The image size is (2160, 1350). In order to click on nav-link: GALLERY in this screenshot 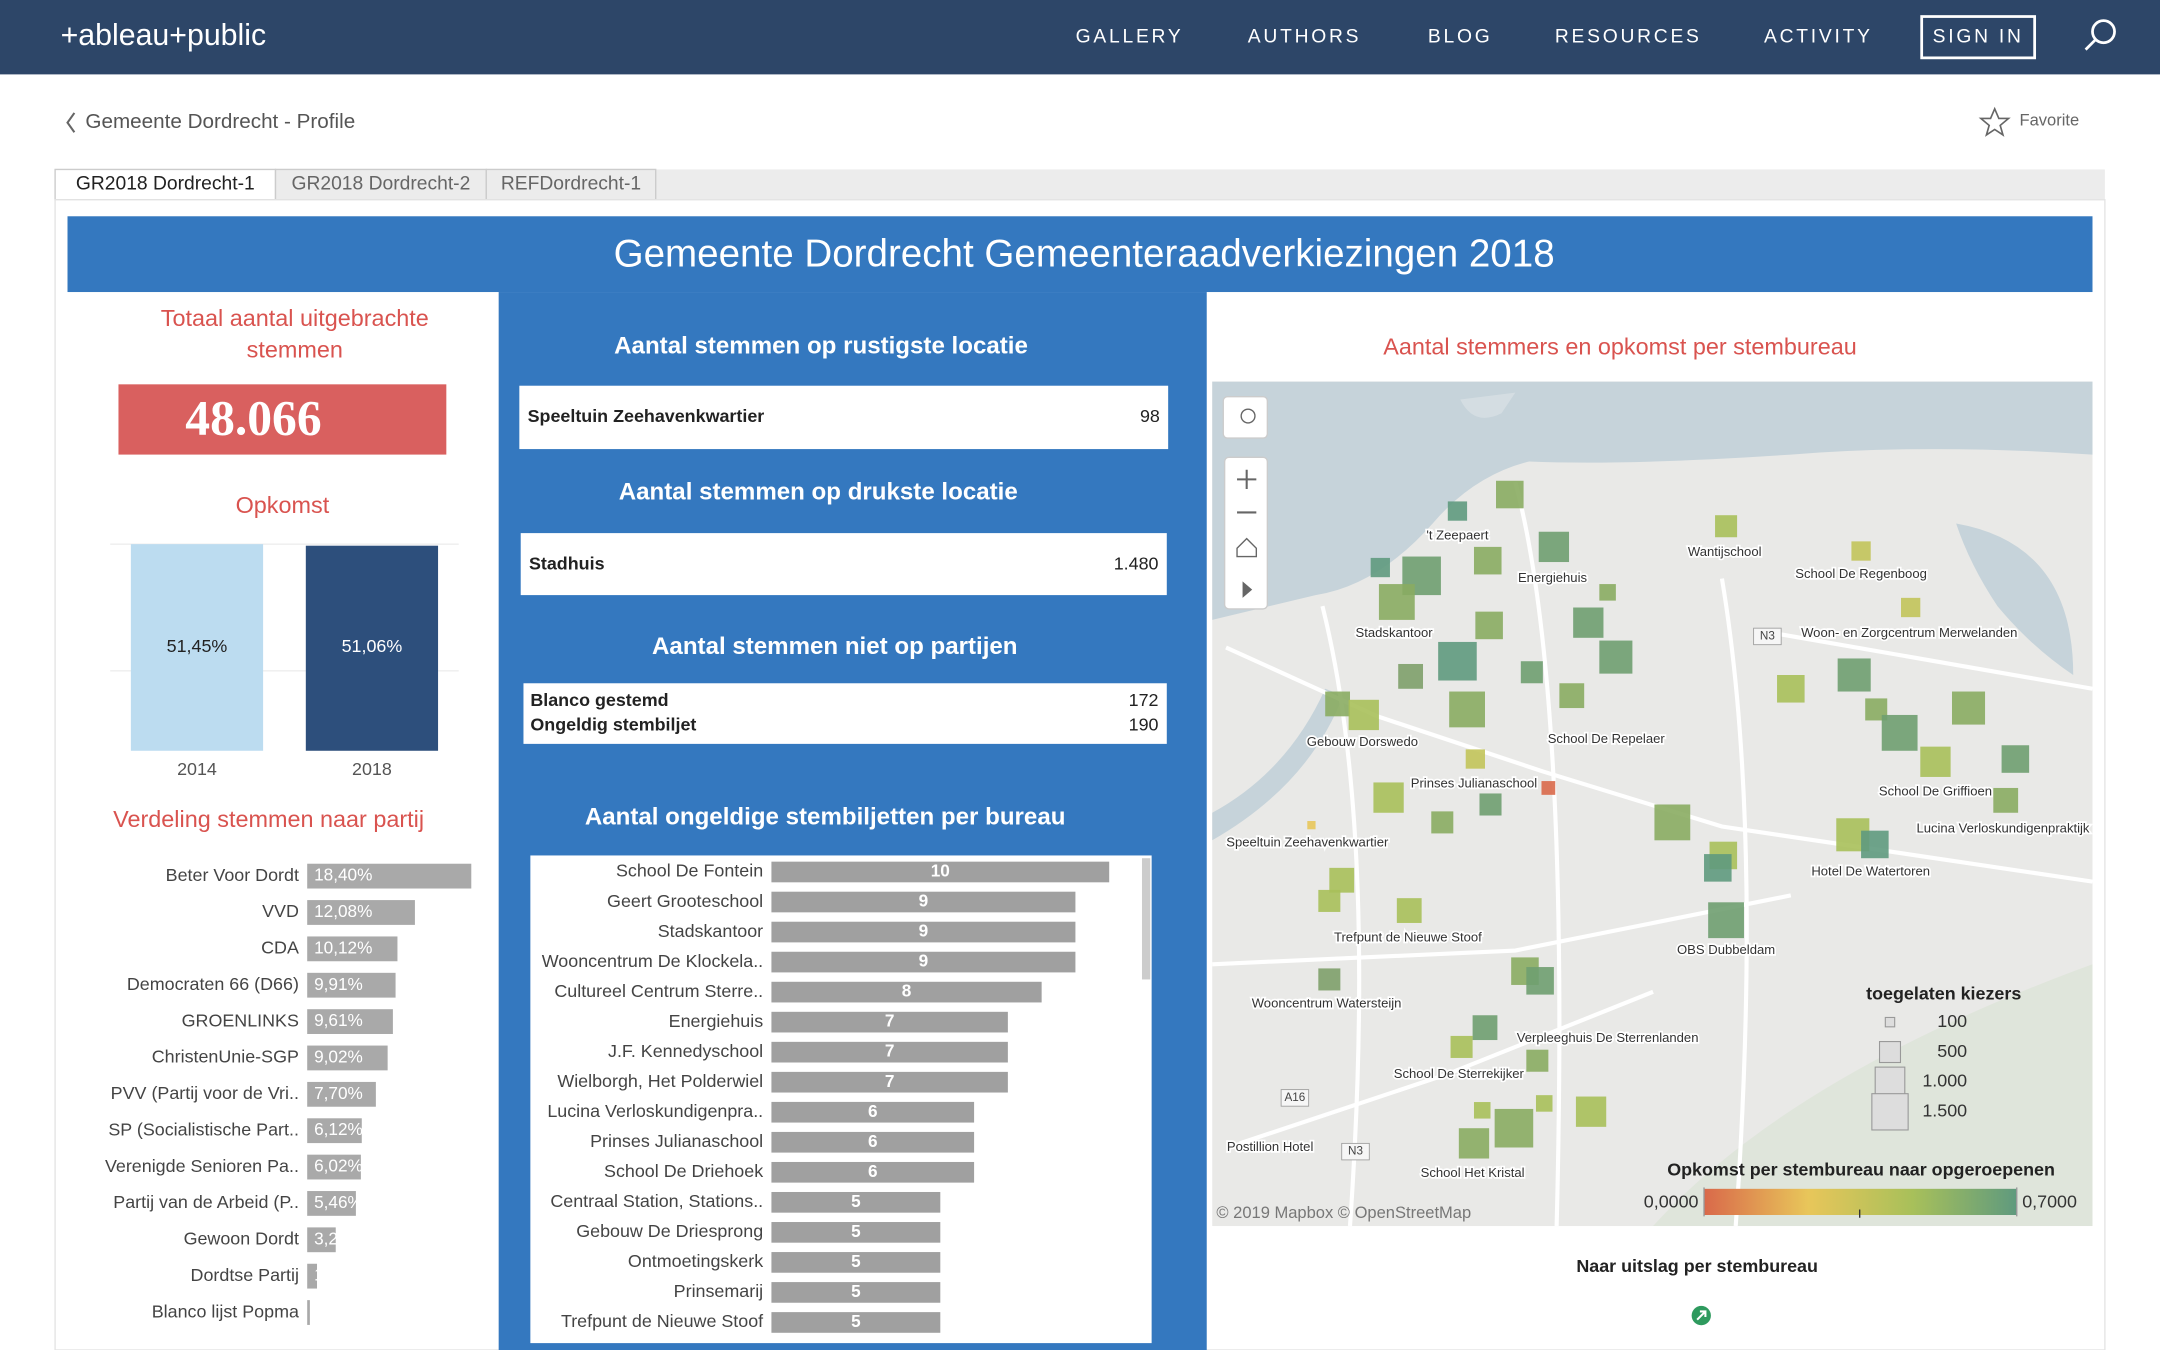, I will do `click(1130, 36)`.